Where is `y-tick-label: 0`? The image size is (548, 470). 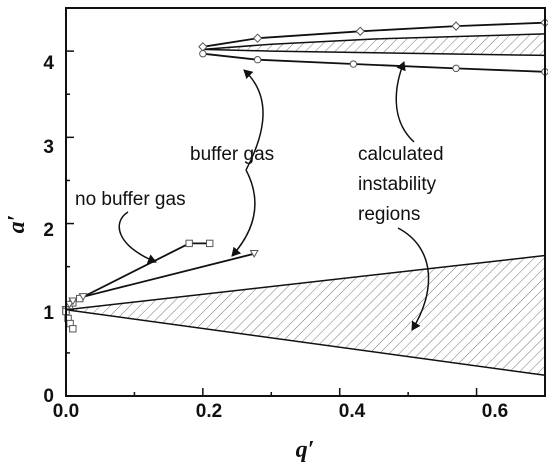
y-tick-label: 0 is located at coordinates (48, 396).